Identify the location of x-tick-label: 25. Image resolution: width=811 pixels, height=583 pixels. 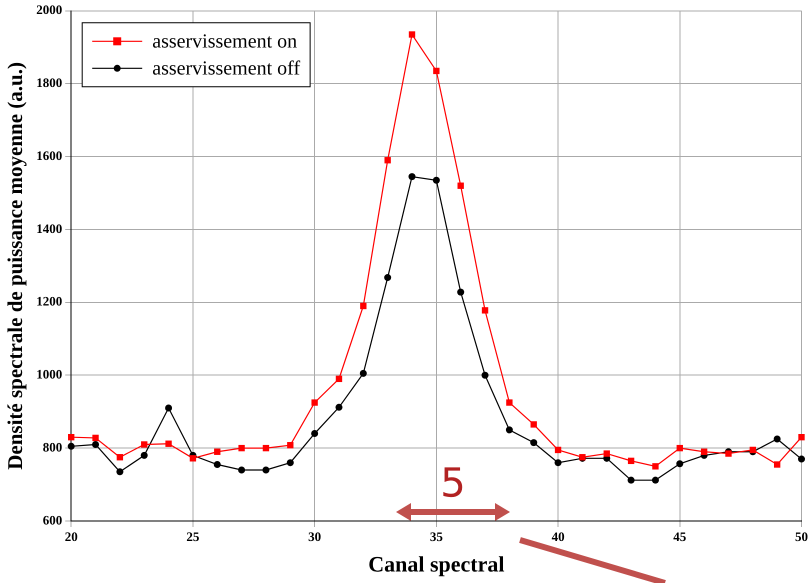
(193, 536).